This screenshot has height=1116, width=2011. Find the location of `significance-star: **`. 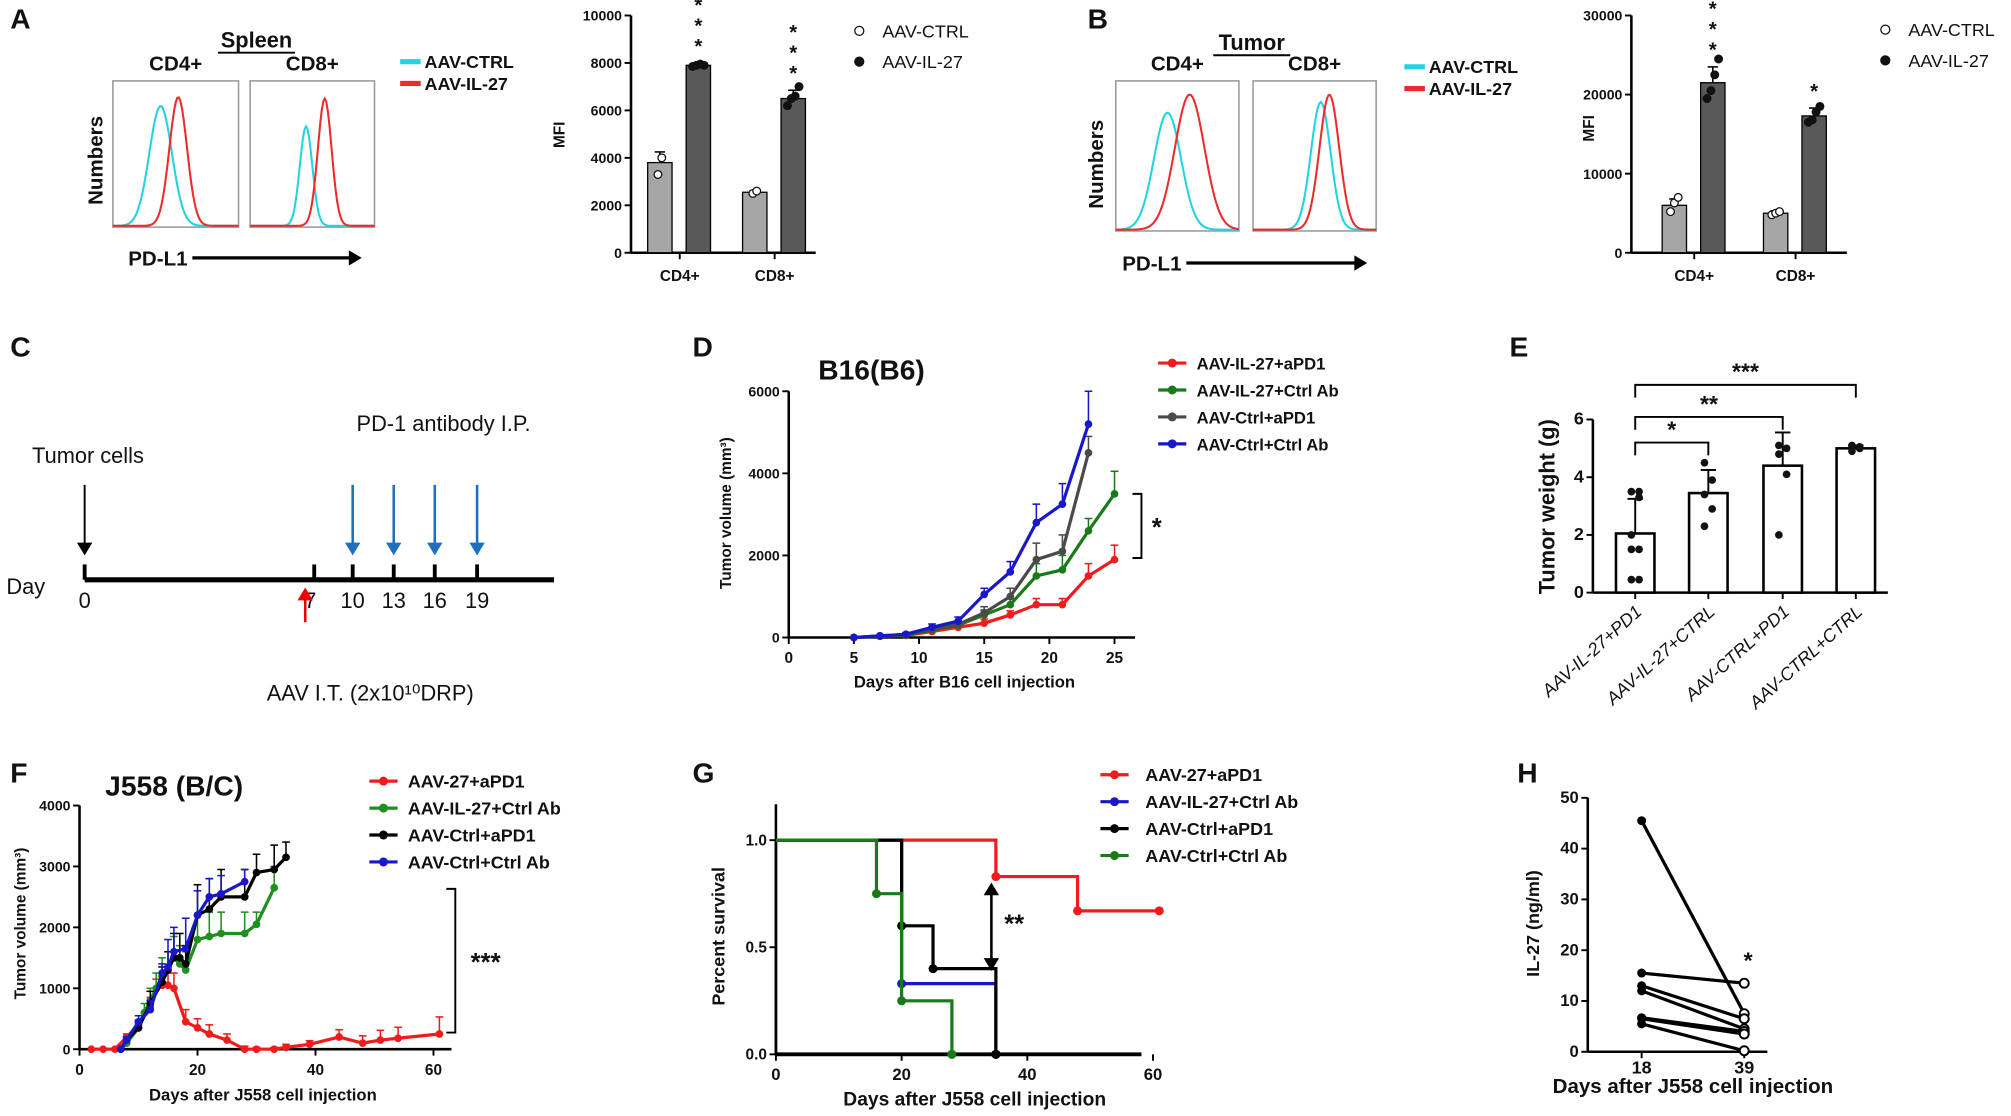

significance-star: ** is located at coordinates (1014, 924).